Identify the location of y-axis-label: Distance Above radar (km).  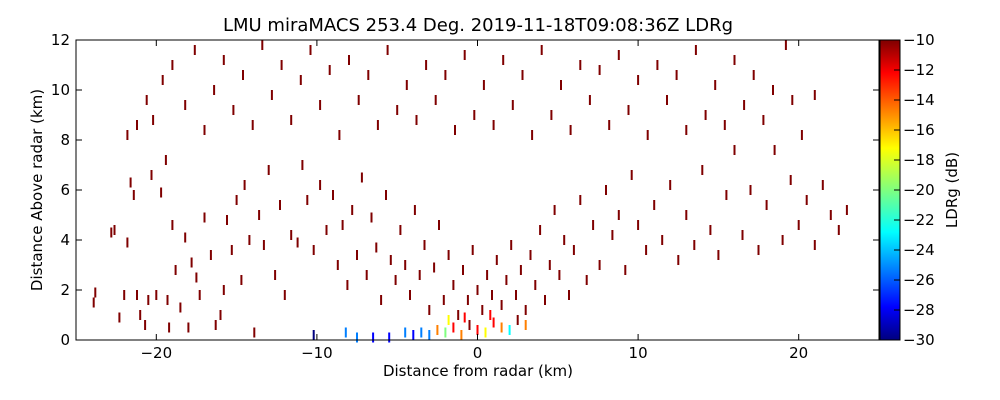
(37, 190).